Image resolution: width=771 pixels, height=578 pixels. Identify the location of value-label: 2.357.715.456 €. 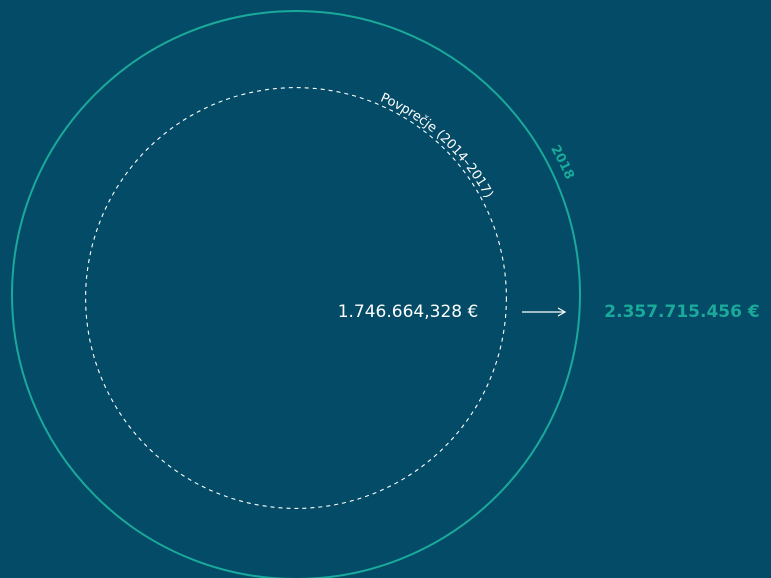
(681, 312).